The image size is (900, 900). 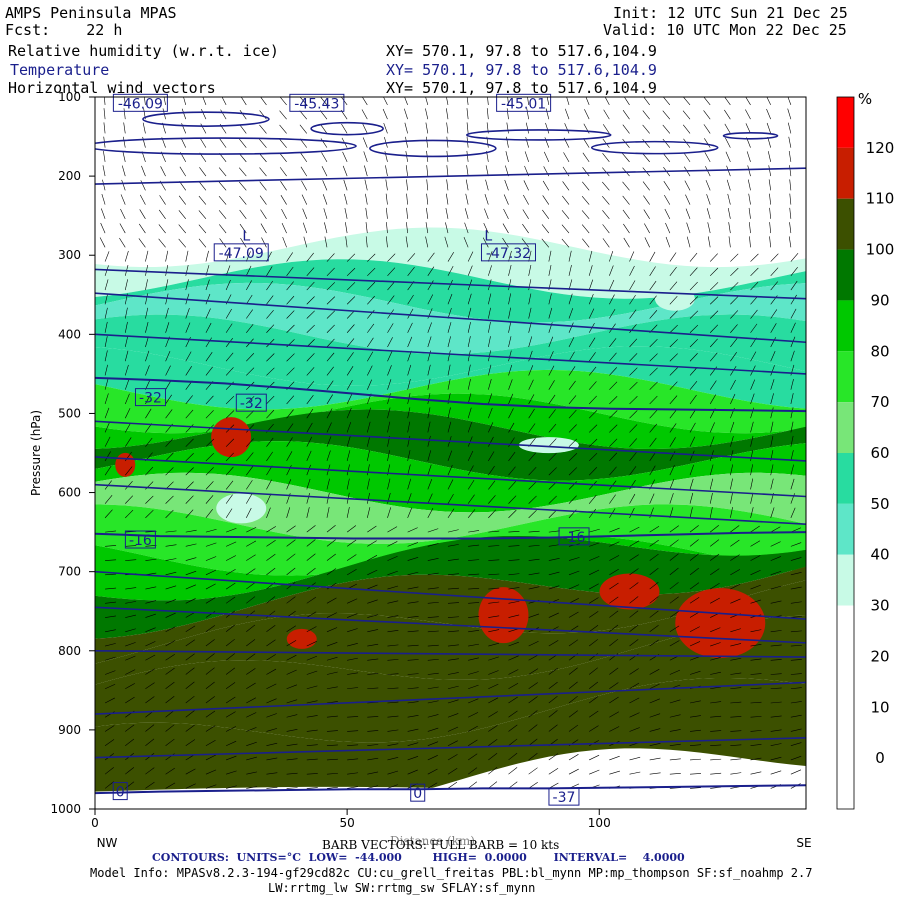 I want to click on colorbar-tick-label: 90, so click(x=879, y=300).